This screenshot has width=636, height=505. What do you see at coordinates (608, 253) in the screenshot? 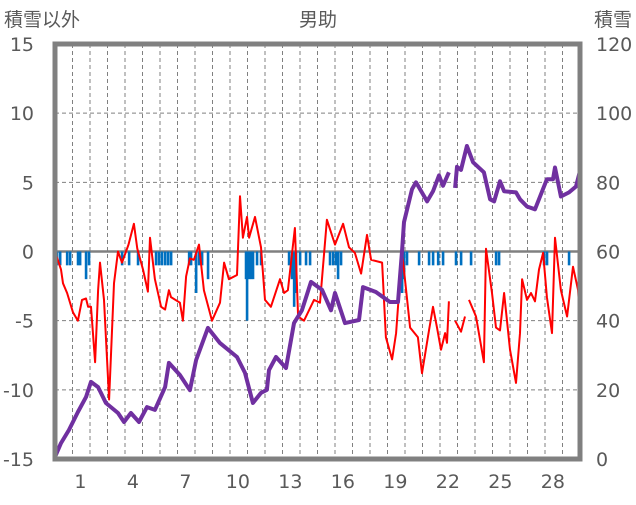
I see `right-tick-label: 60` at bounding box center [608, 253].